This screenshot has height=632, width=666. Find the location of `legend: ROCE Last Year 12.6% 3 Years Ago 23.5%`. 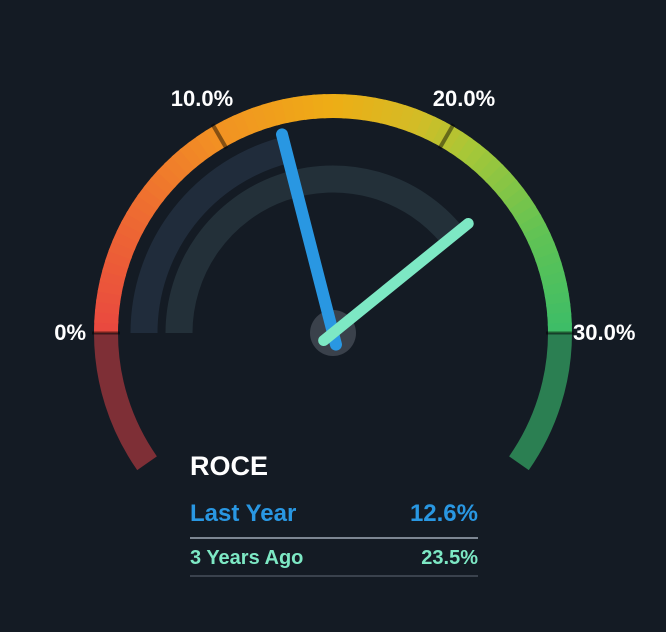

legend: ROCE Last Year 12.6% 3 Years Ago 23.5% is located at coordinates (334, 514).